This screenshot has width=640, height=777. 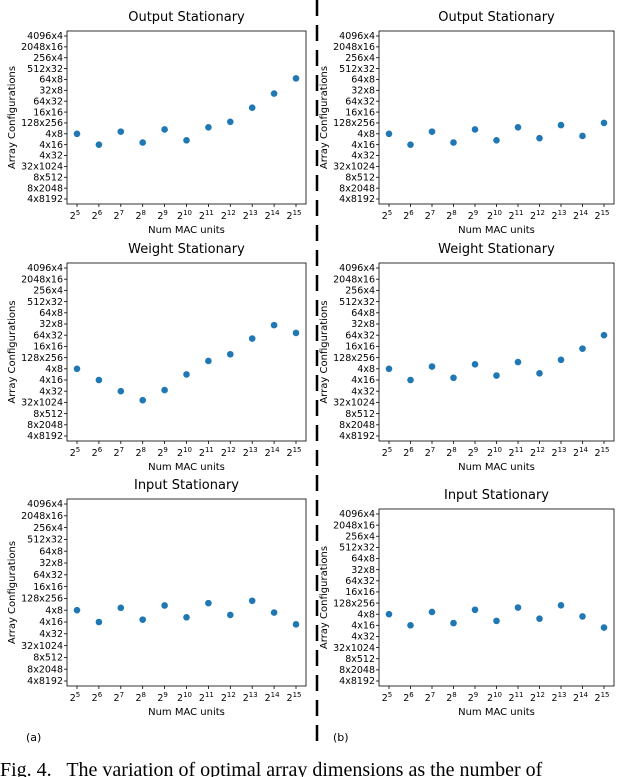 What do you see at coordinates (357, 268) in the screenshot?
I see `y-tick-label: 4096x4` at bounding box center [357, 268].